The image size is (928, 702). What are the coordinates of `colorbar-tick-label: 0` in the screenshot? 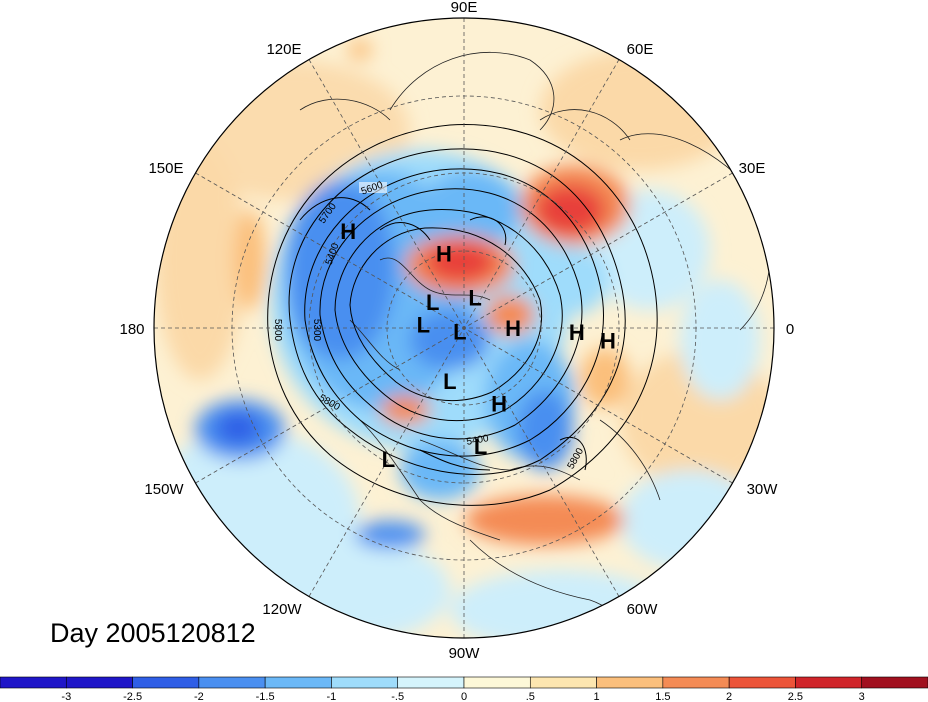 It's located at (464, 696).